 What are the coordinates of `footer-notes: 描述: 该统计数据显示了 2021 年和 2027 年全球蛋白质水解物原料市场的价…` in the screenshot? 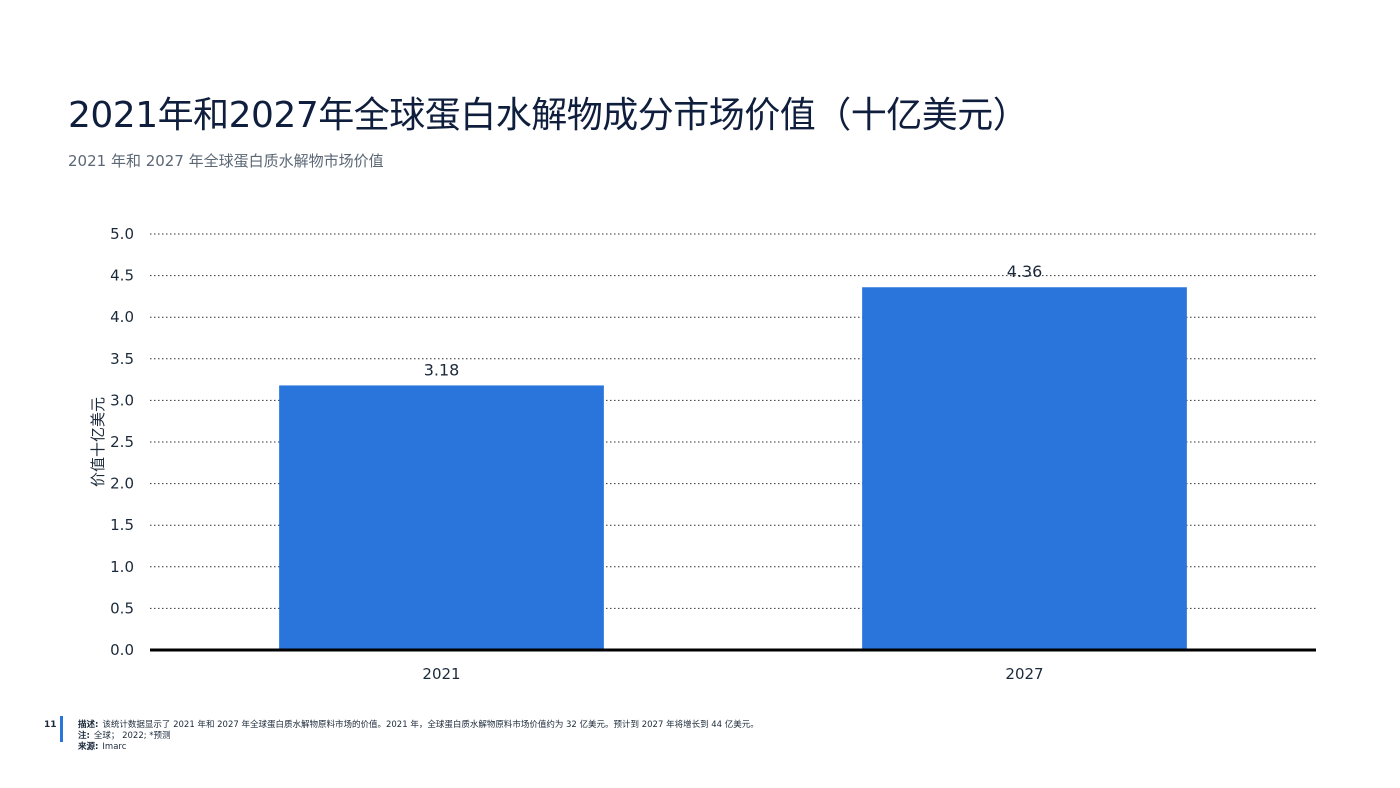 It's located at (418, 736).